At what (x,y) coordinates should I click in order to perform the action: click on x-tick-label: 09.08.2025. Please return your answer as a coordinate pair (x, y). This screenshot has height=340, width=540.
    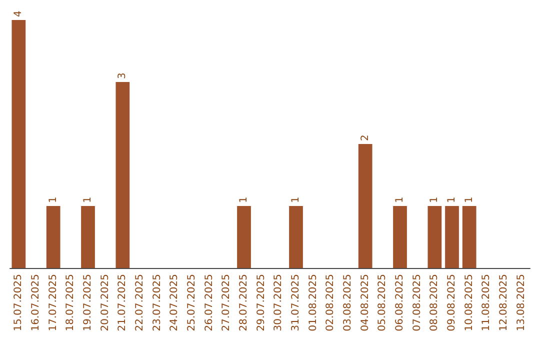
    Looking at the image, I should click on (452, 303).